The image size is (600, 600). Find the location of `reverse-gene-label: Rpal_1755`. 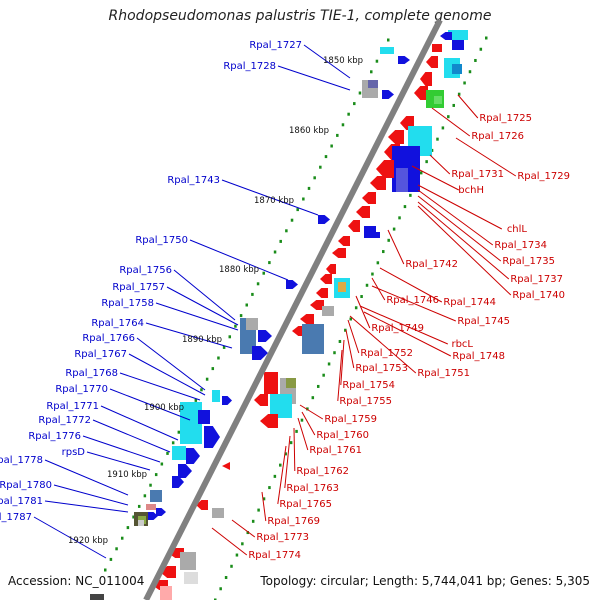

reverse-gene-label: Rpal_1755 is located at coordinates (365, 401).